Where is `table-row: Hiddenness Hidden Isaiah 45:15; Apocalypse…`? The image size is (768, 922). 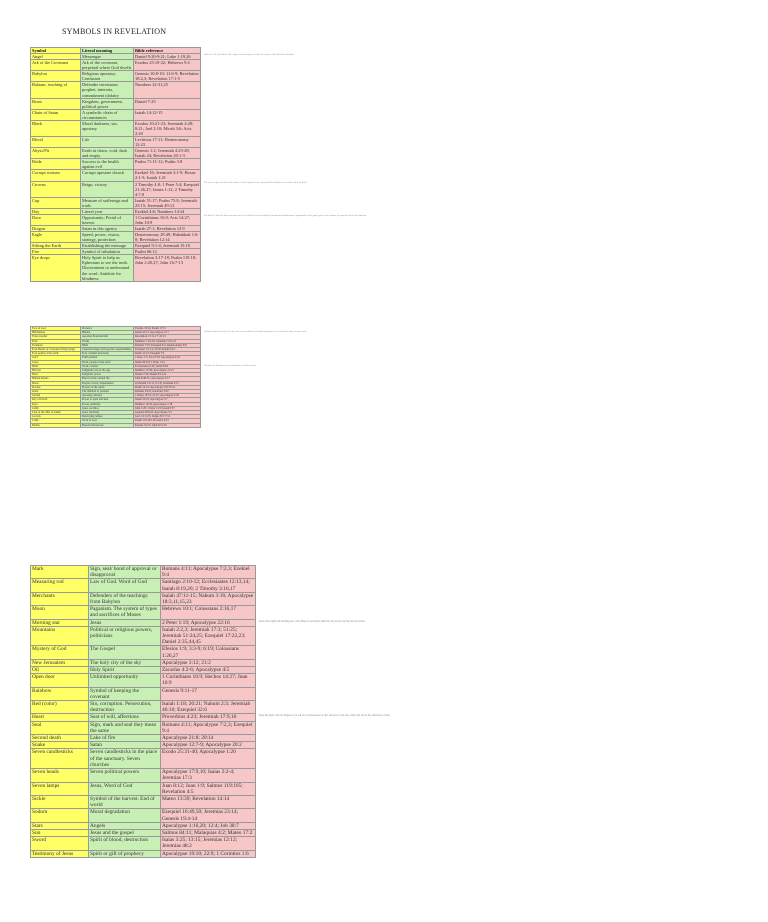 table-row: Hiddenness Hidden Isaiah 45:15; Apocalypse… is located at coordinates (169, 333).